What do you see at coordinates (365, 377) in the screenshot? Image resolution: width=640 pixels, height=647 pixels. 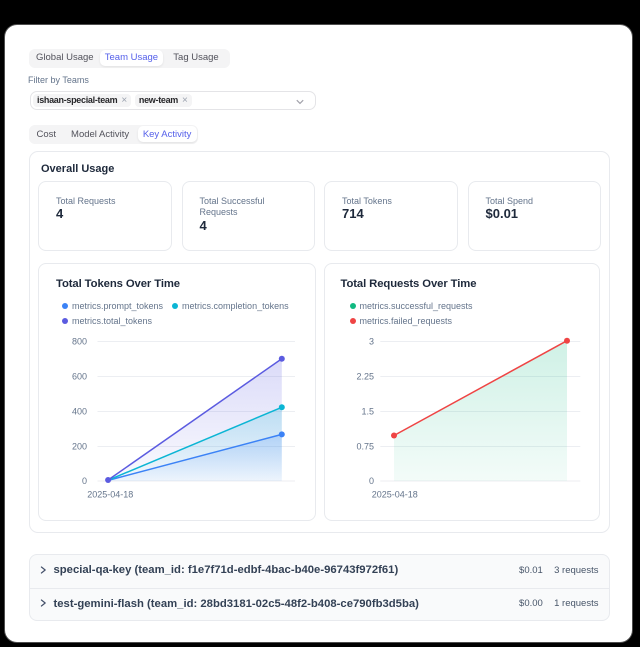 I see `svg-text: 2.25` at bounding box center [365, 377].